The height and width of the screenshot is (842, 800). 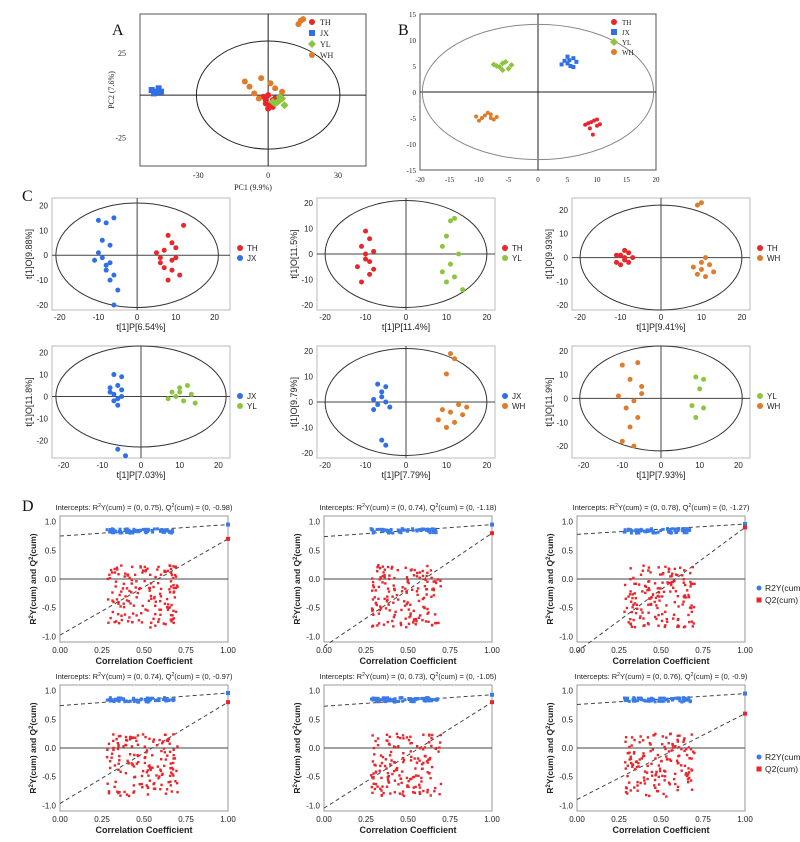 What do you see at coordinates (486, 317) in the screenshot?
I see `x-tick-label: 20` at bounding box center [486, 317].